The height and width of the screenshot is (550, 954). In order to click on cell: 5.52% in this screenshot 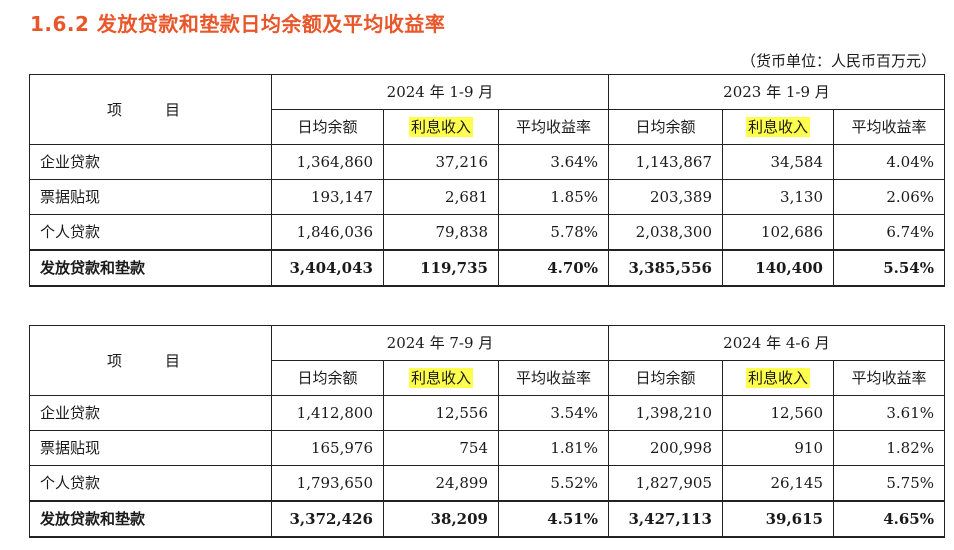, I will do `click(553, 483)`.